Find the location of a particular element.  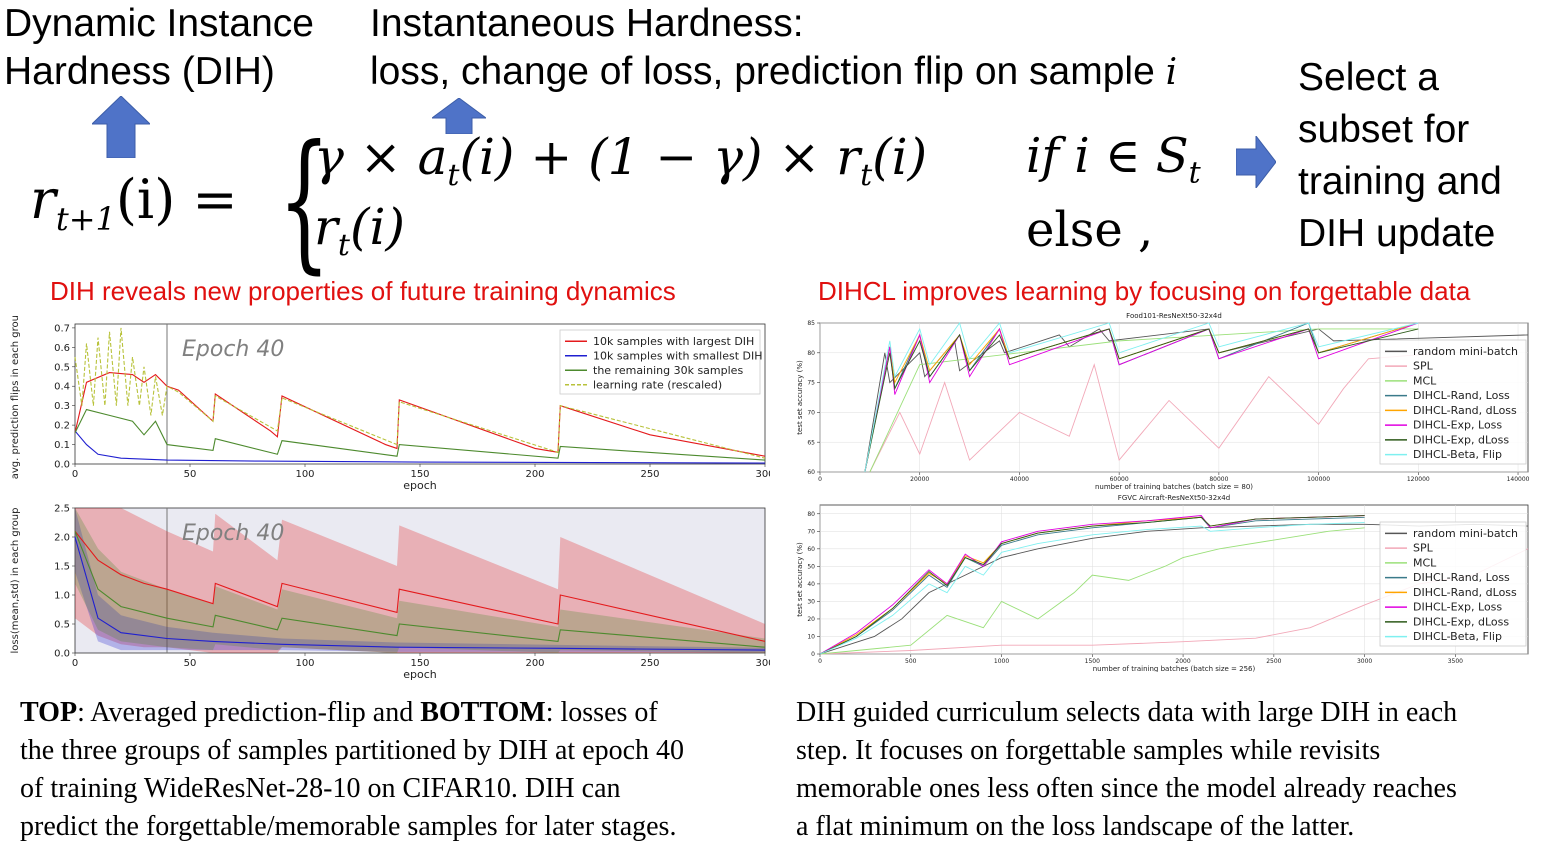

std-band is located at coordinates (420, 580).